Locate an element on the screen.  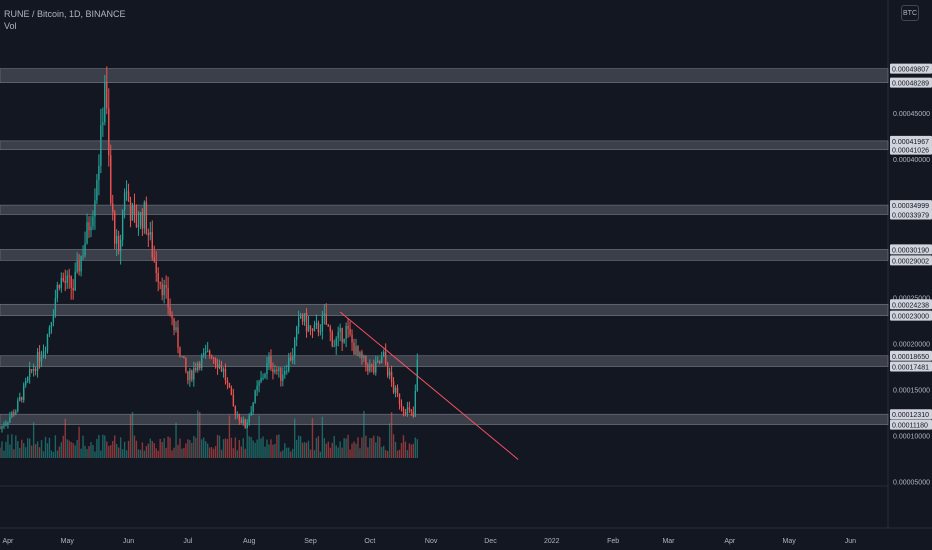
time-tick-label: Feb is located at coordinates (613, 541).